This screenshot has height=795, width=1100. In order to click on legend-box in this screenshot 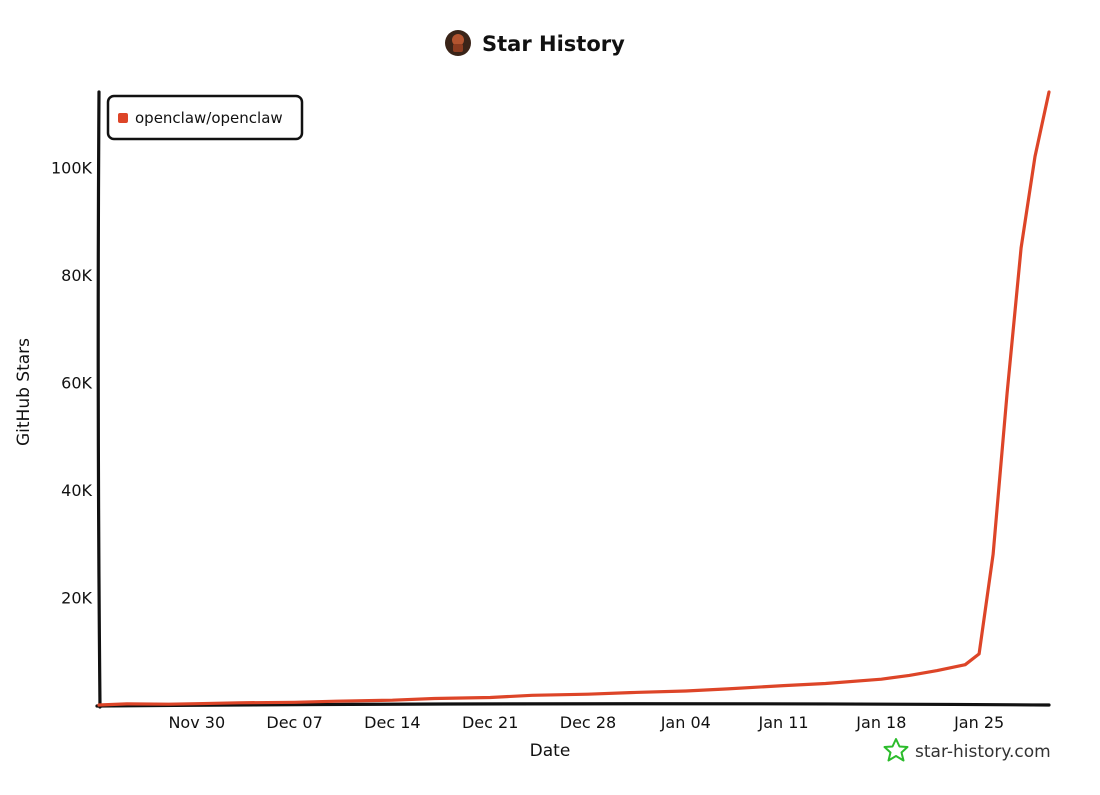, I will do `click(205, 117)`.